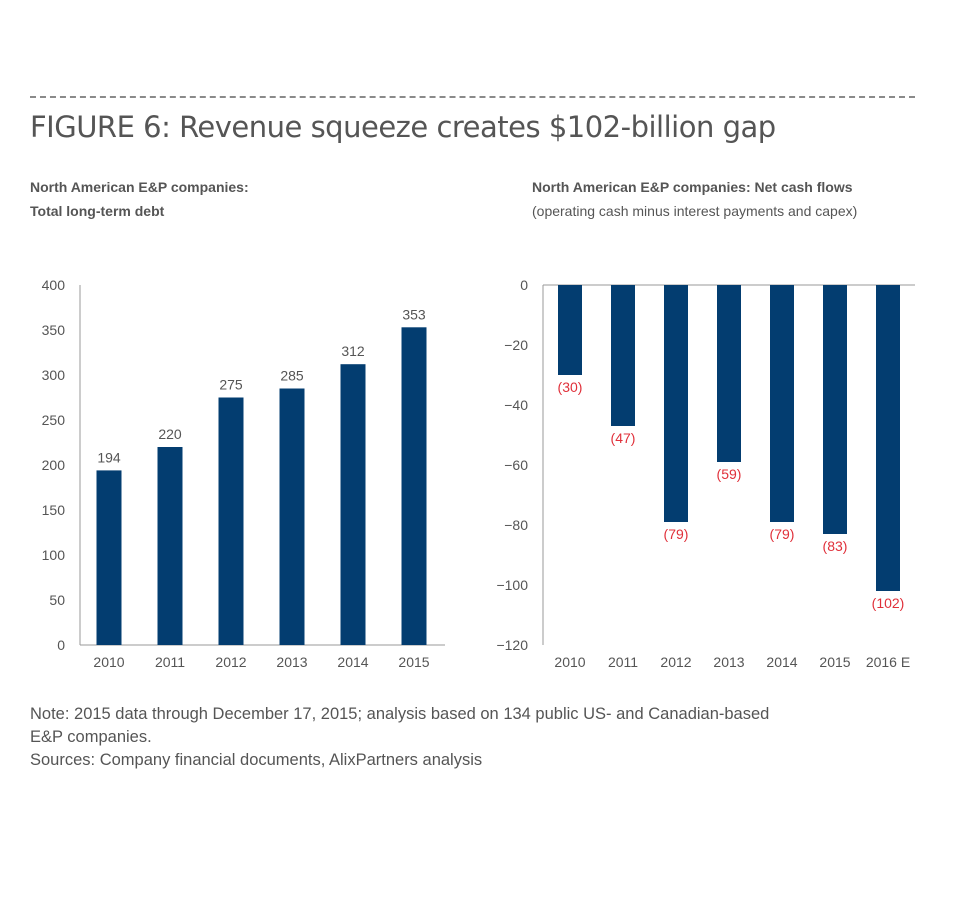 The width and height of the screenshot is (954, 900). I want to click on debt-y-tick-label: 250, so click(54, 420).